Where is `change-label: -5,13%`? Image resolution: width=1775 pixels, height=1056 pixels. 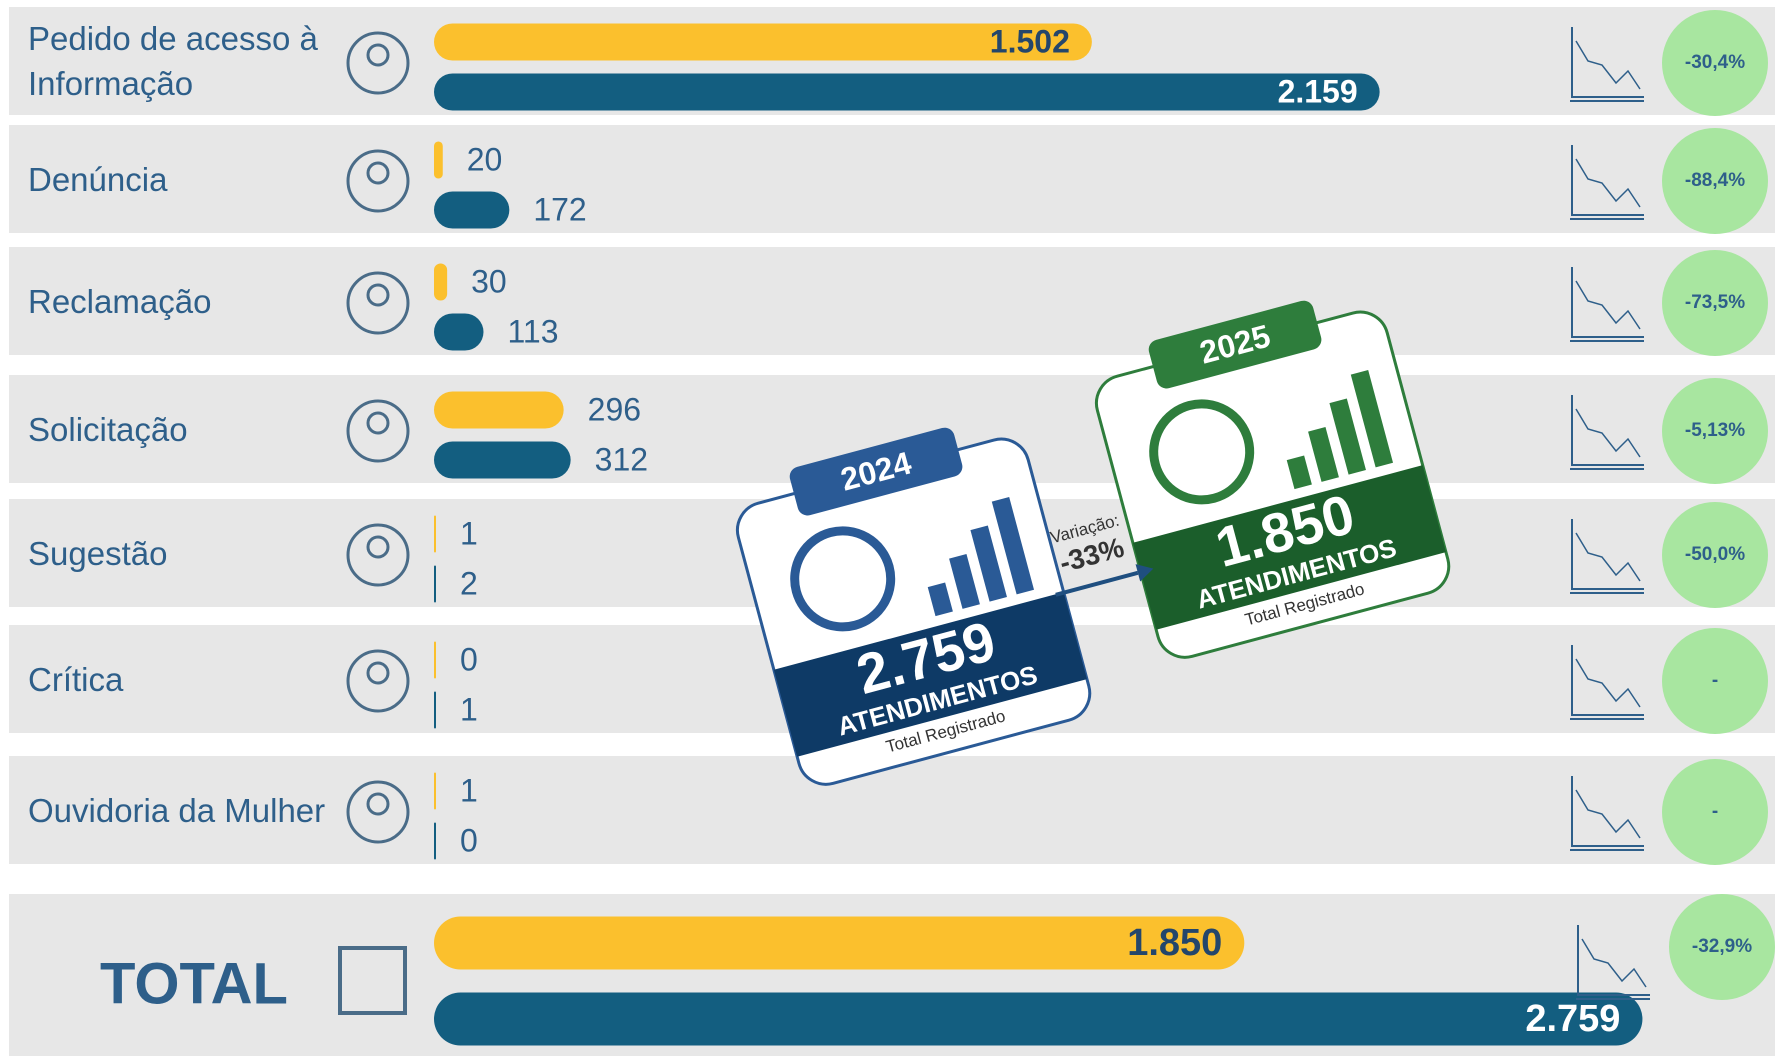 change-label: -5,13% is located at coordinates (1715, 430).